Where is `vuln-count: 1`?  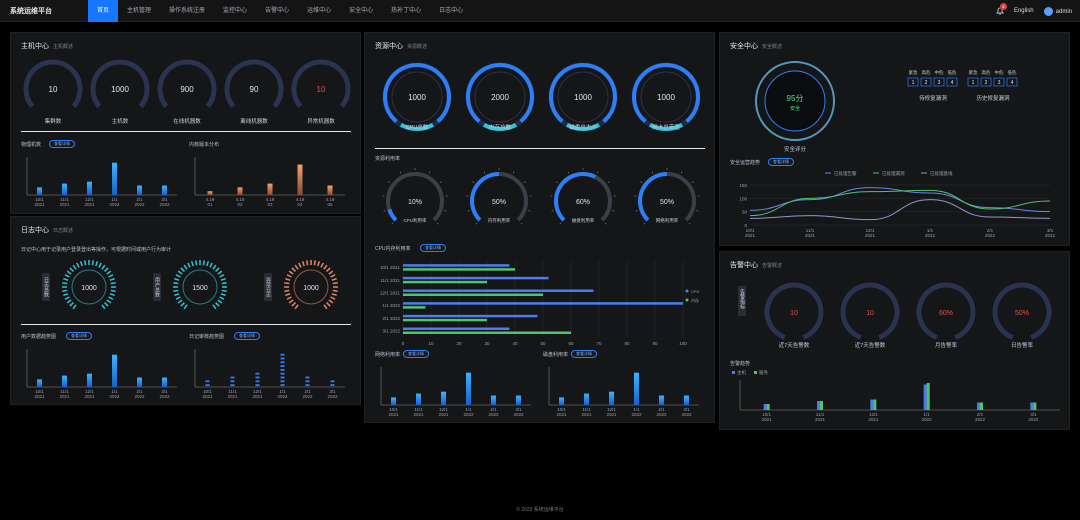 vuln-count: 1 is located at coordinates (973, 83).